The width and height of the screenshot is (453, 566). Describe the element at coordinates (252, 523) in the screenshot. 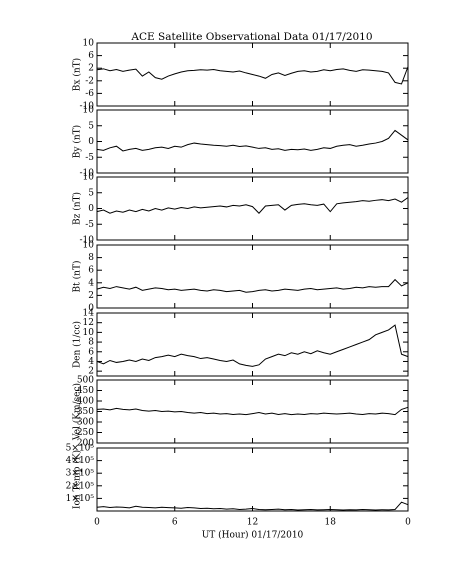

I see `x-tick-label: 12` at that location.